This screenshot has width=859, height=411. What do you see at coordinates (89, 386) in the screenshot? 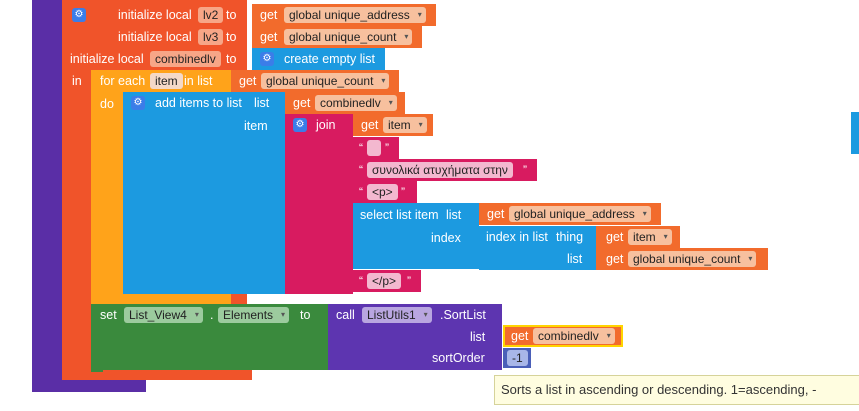
I see `procedure-frame-bottom` at bounding box center [89, 386].